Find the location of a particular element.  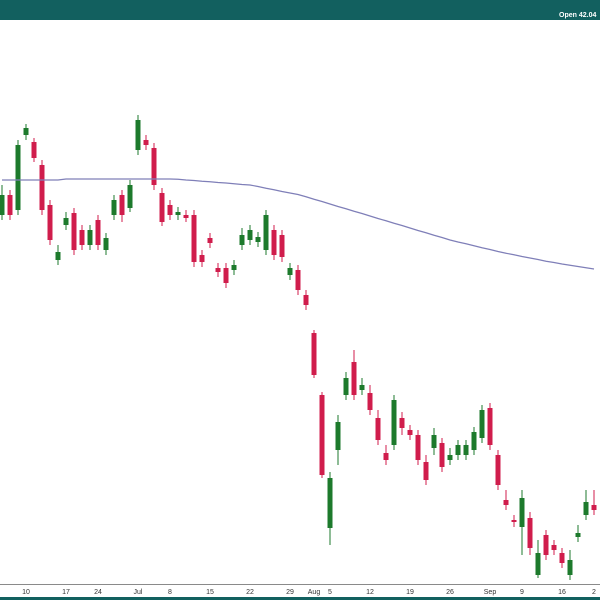

header-annotation: Open 42.04 is located at coordinates (577, 15).